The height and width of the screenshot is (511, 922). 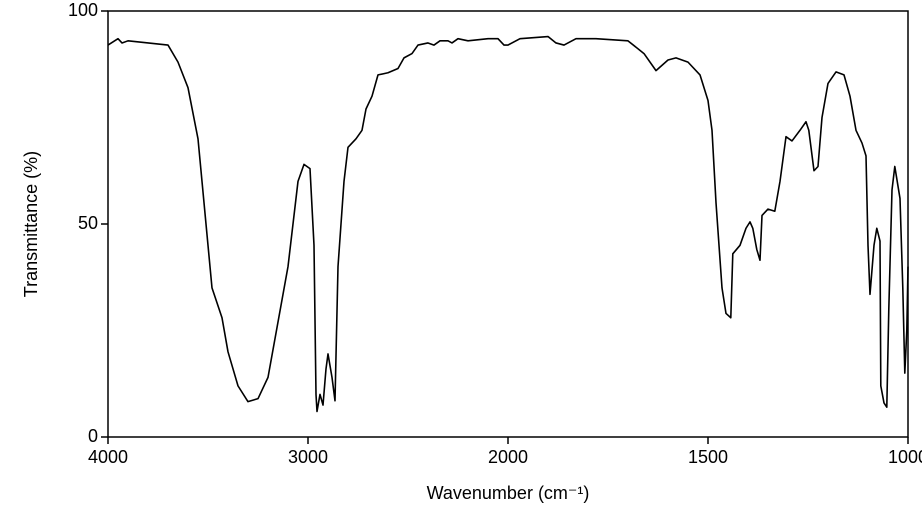 I want to click on y-tick-label: 50, so click(x=88, y=223).